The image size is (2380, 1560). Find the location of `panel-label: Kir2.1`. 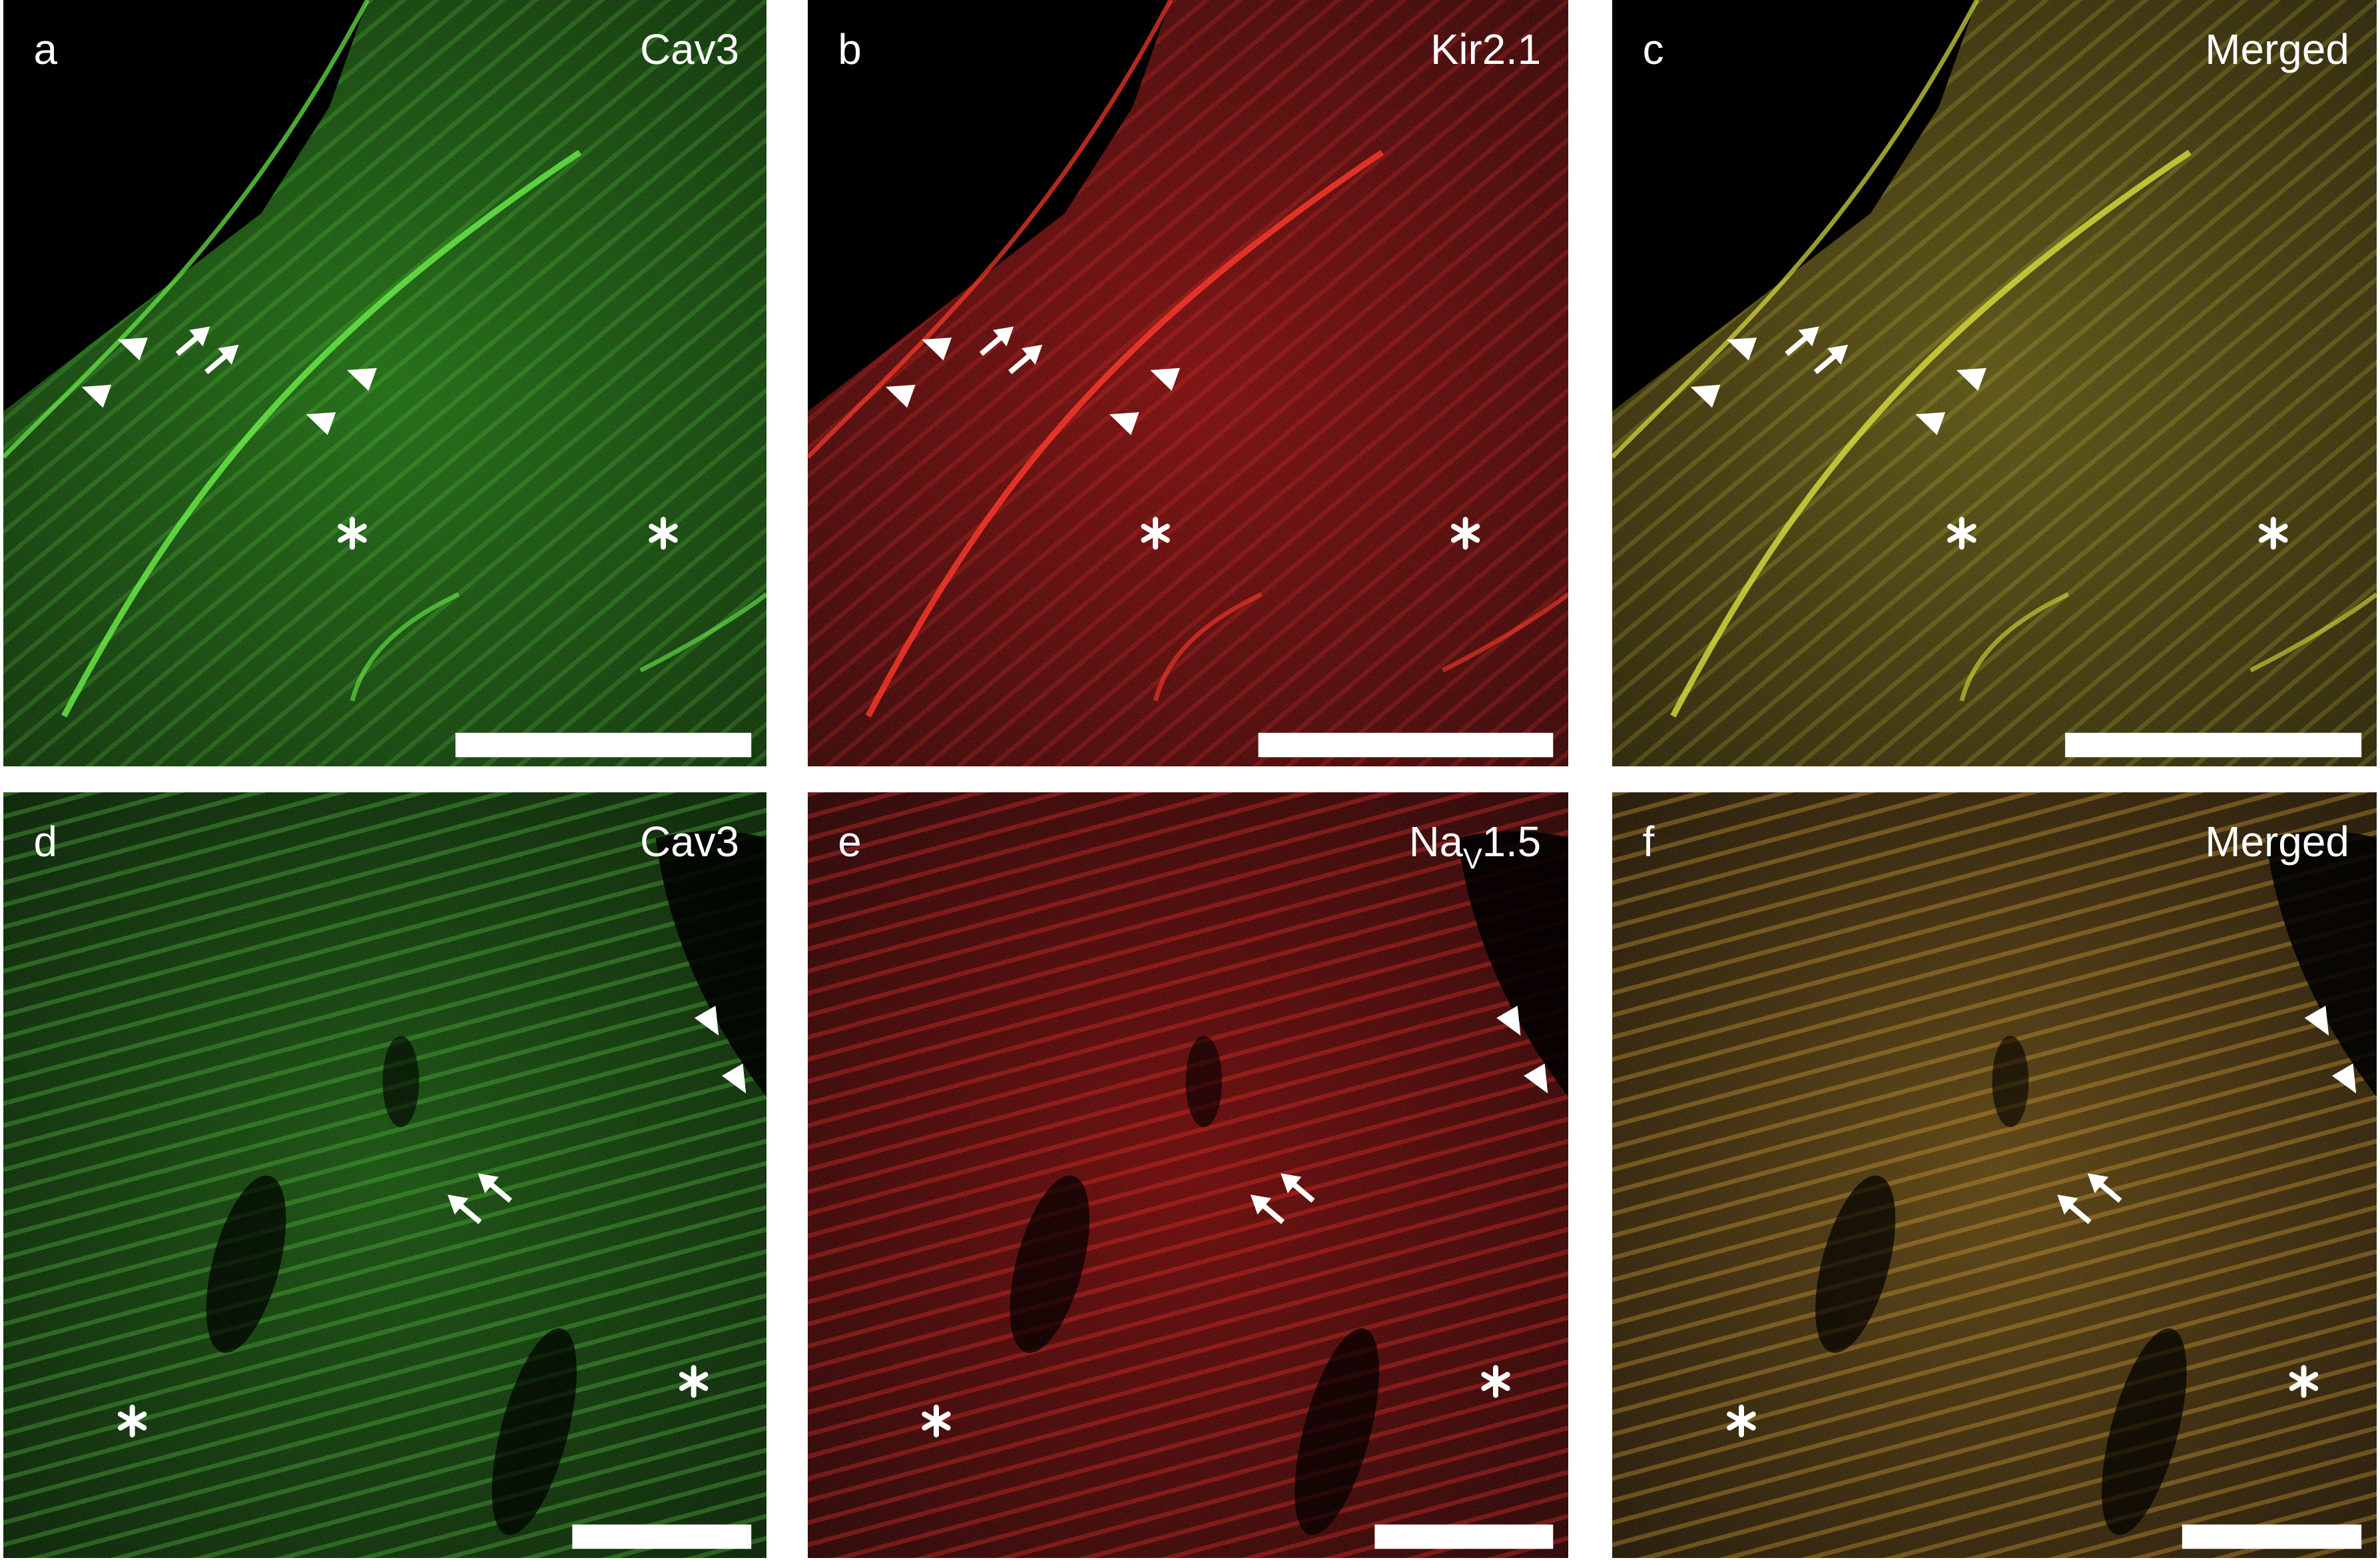

panel-label: Kir2.1 is located at coordinates (1485, 49).